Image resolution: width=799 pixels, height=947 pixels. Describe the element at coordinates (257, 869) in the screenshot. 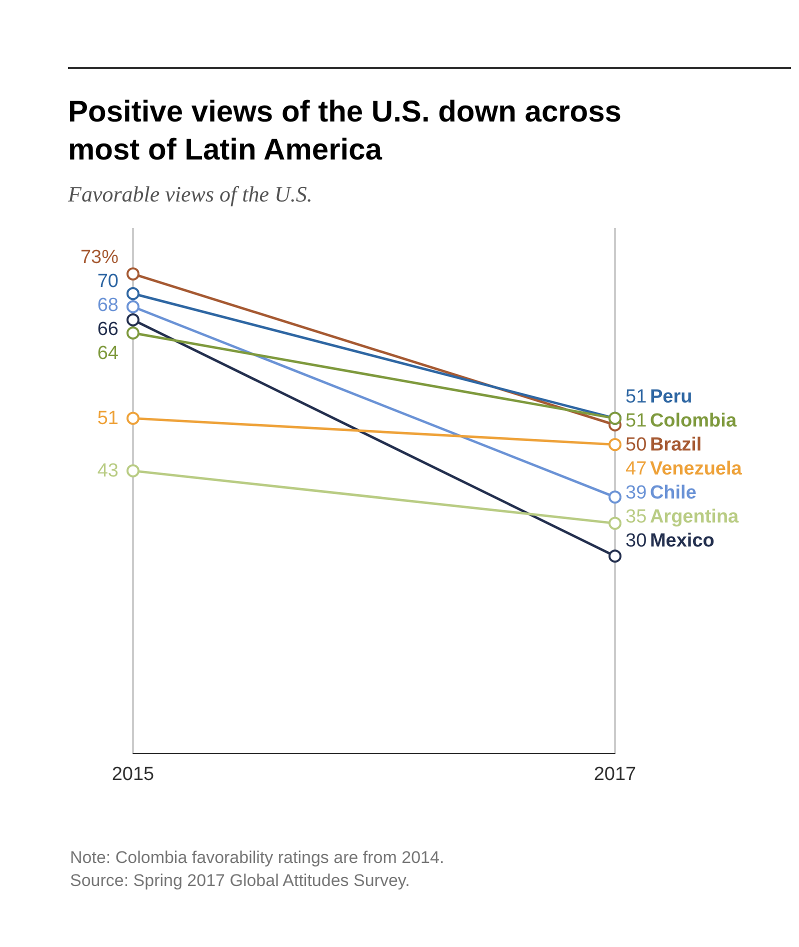

I see `text: Note: Colombia favorability ratings are from 2014. Source: Spring 2017 Global Attitudes Survey.` at that location.